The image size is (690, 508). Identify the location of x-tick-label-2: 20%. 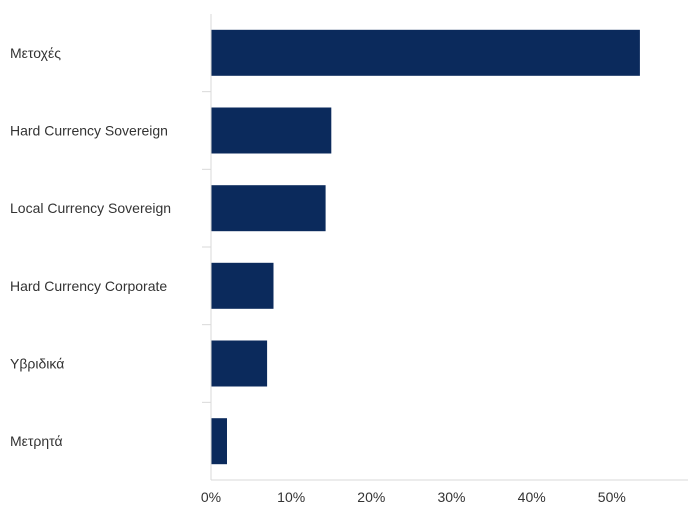
(371, 497).